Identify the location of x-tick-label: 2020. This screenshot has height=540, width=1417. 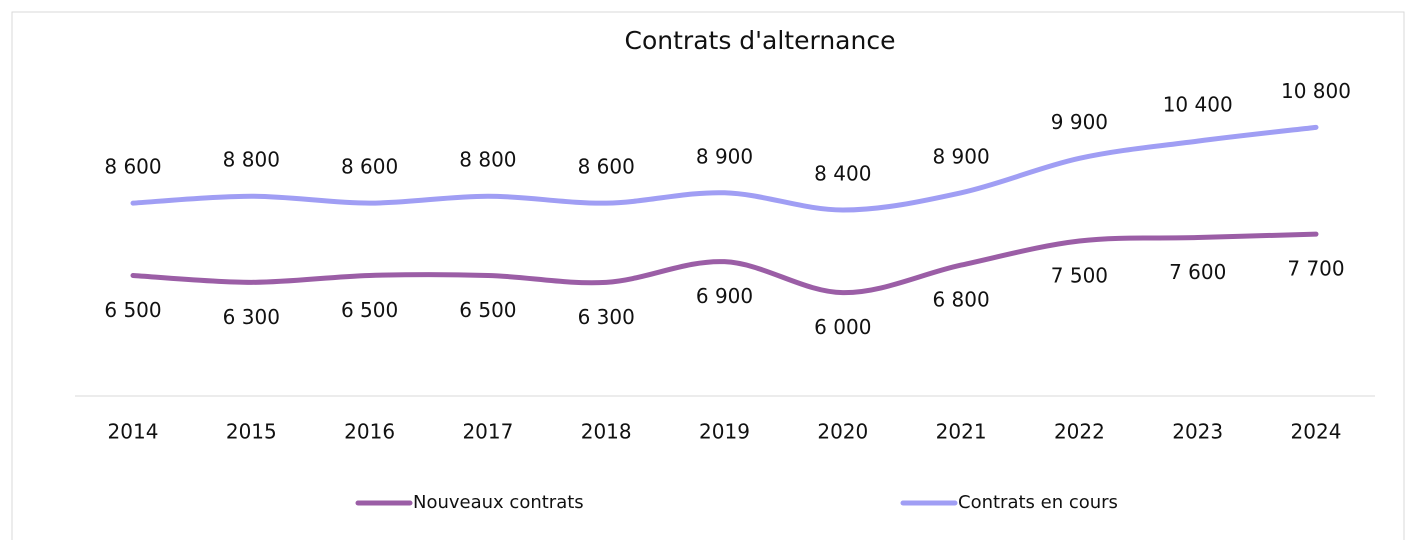
(842, 432).